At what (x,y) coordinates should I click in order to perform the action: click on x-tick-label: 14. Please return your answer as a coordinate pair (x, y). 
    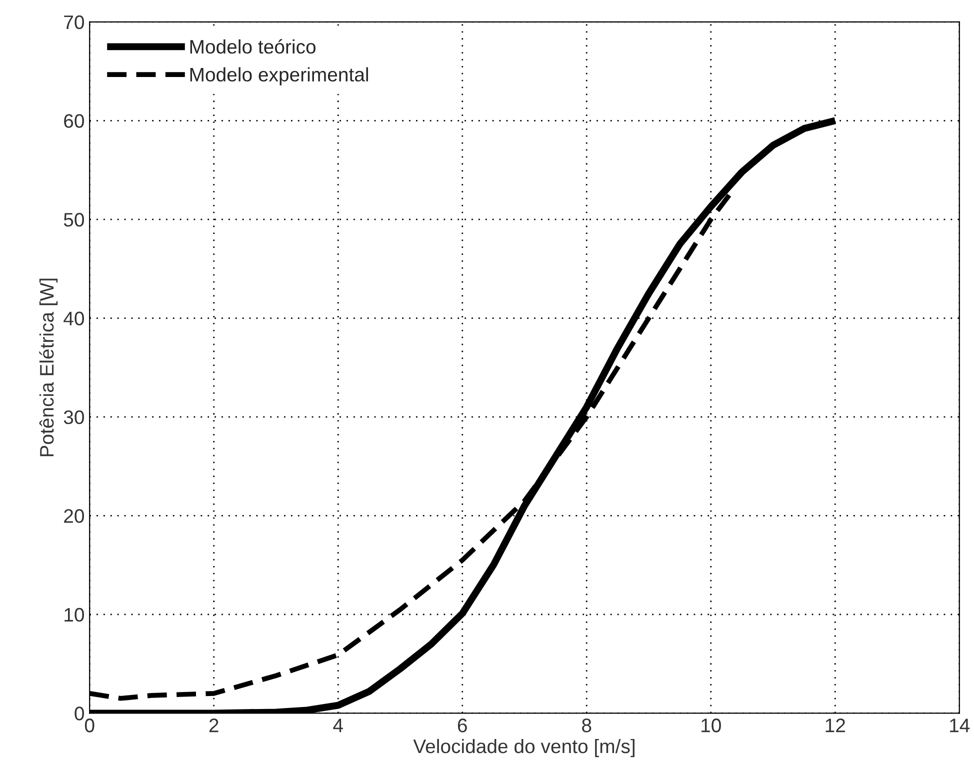
    Looking at the image, I should click on (960, 725).